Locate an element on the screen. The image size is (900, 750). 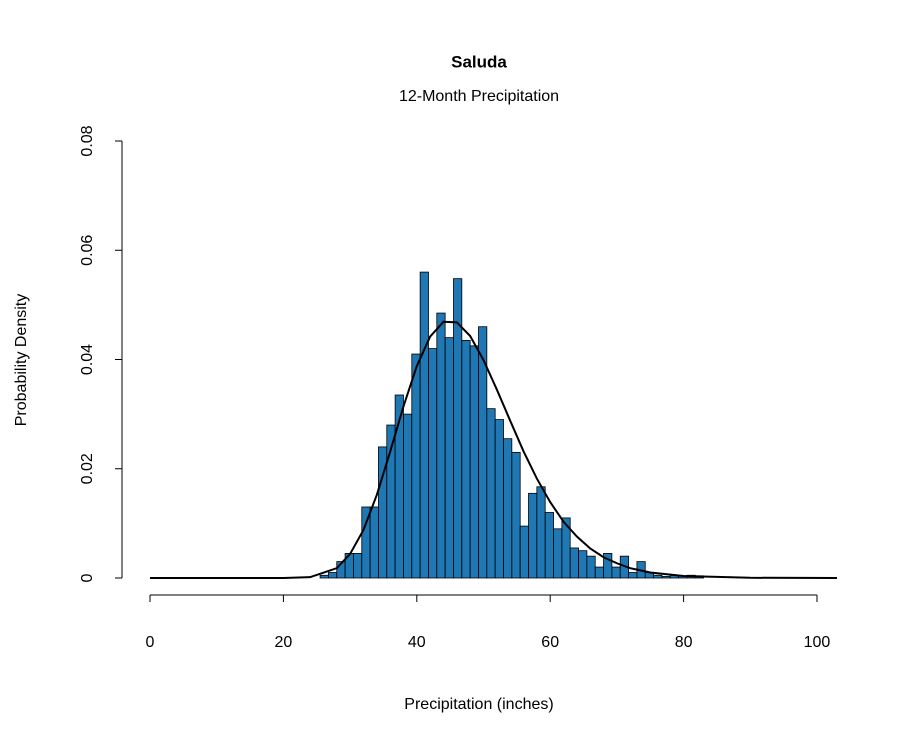
y-tick-label: 0 is located at coordinates (87, 577).